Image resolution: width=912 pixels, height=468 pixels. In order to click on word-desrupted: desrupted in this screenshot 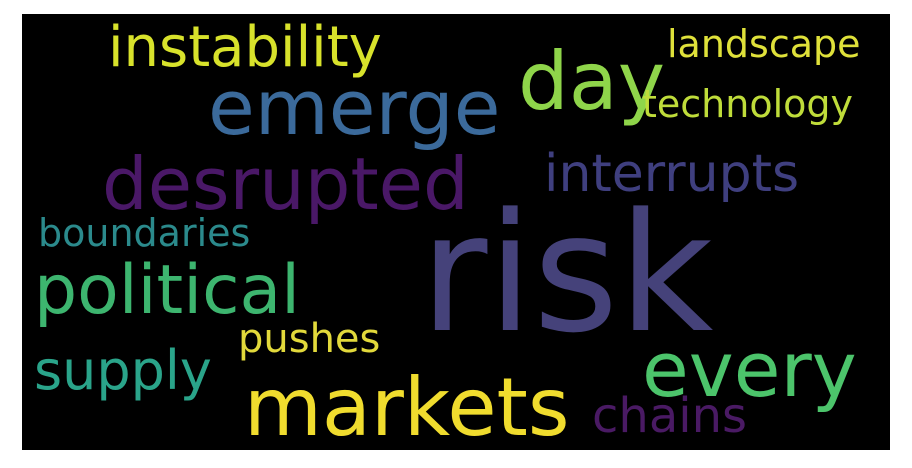, I will do `click(285, 184)`.